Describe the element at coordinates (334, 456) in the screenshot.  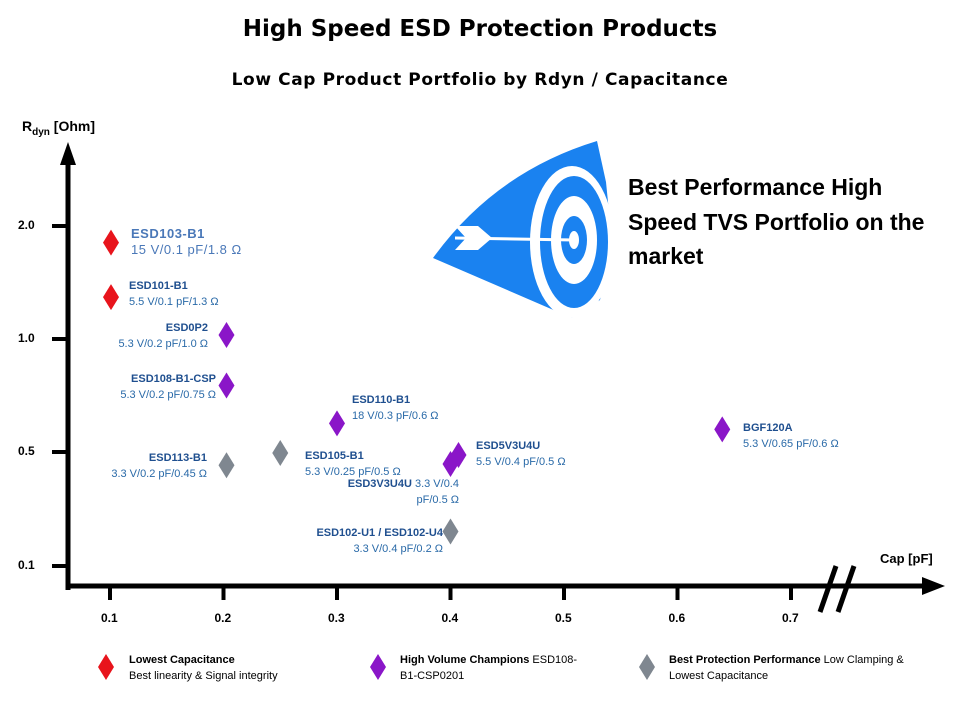
I see `point-name: ESD105-B1` at that location.